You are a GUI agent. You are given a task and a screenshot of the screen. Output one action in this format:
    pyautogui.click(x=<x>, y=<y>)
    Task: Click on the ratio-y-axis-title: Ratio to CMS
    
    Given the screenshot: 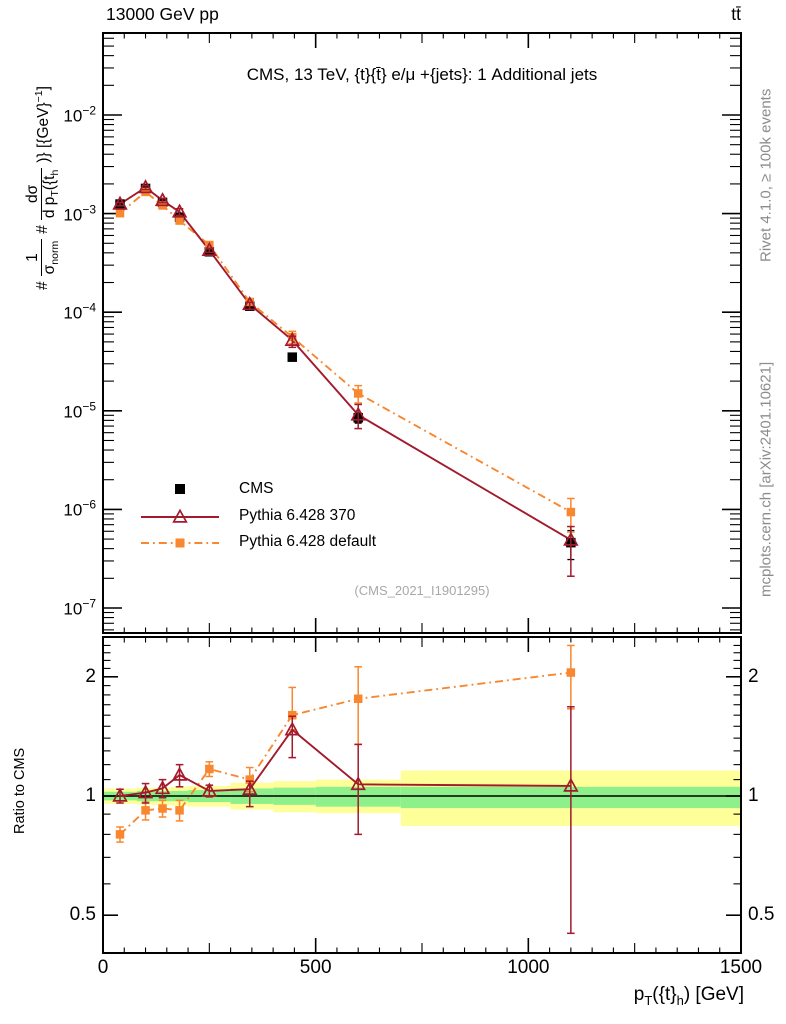 What is the action you would take?
    pyautogui.click(x=20, y=791)
    